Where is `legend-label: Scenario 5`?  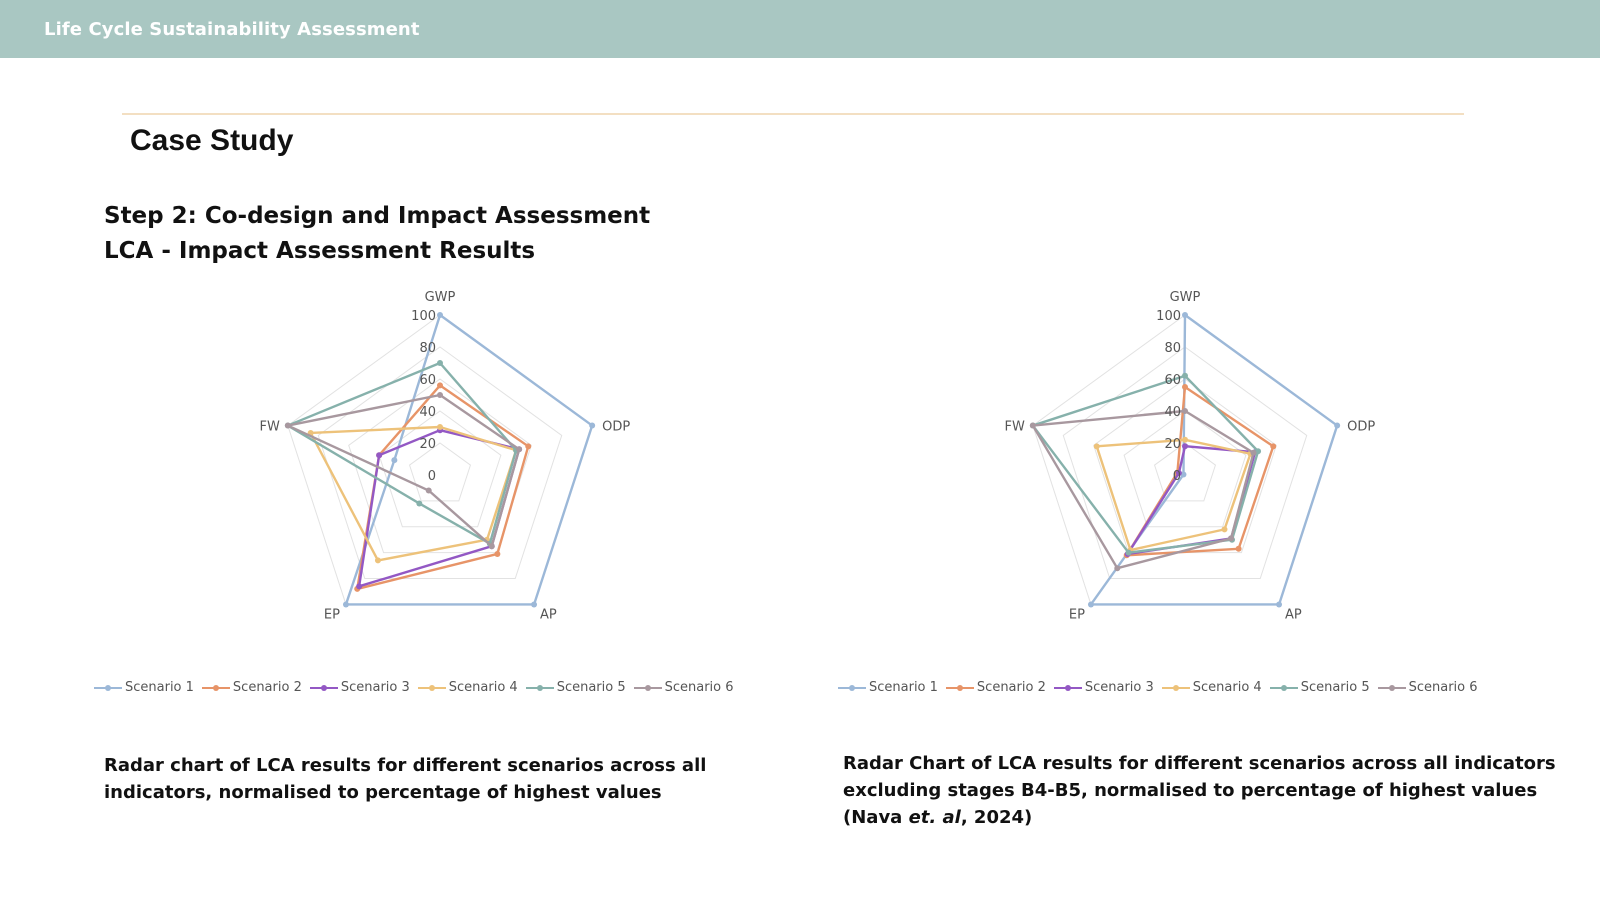 legend-label: Scenario 5 is located at coordinates (1335, 687).